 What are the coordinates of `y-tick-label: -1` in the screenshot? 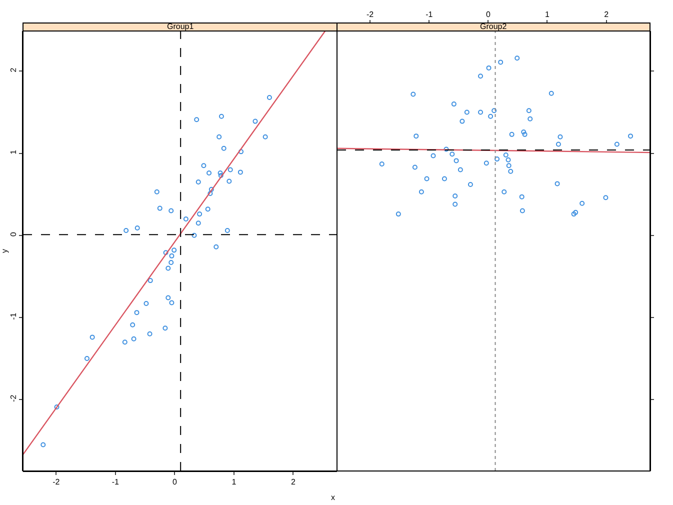 It's located at (13, 316).